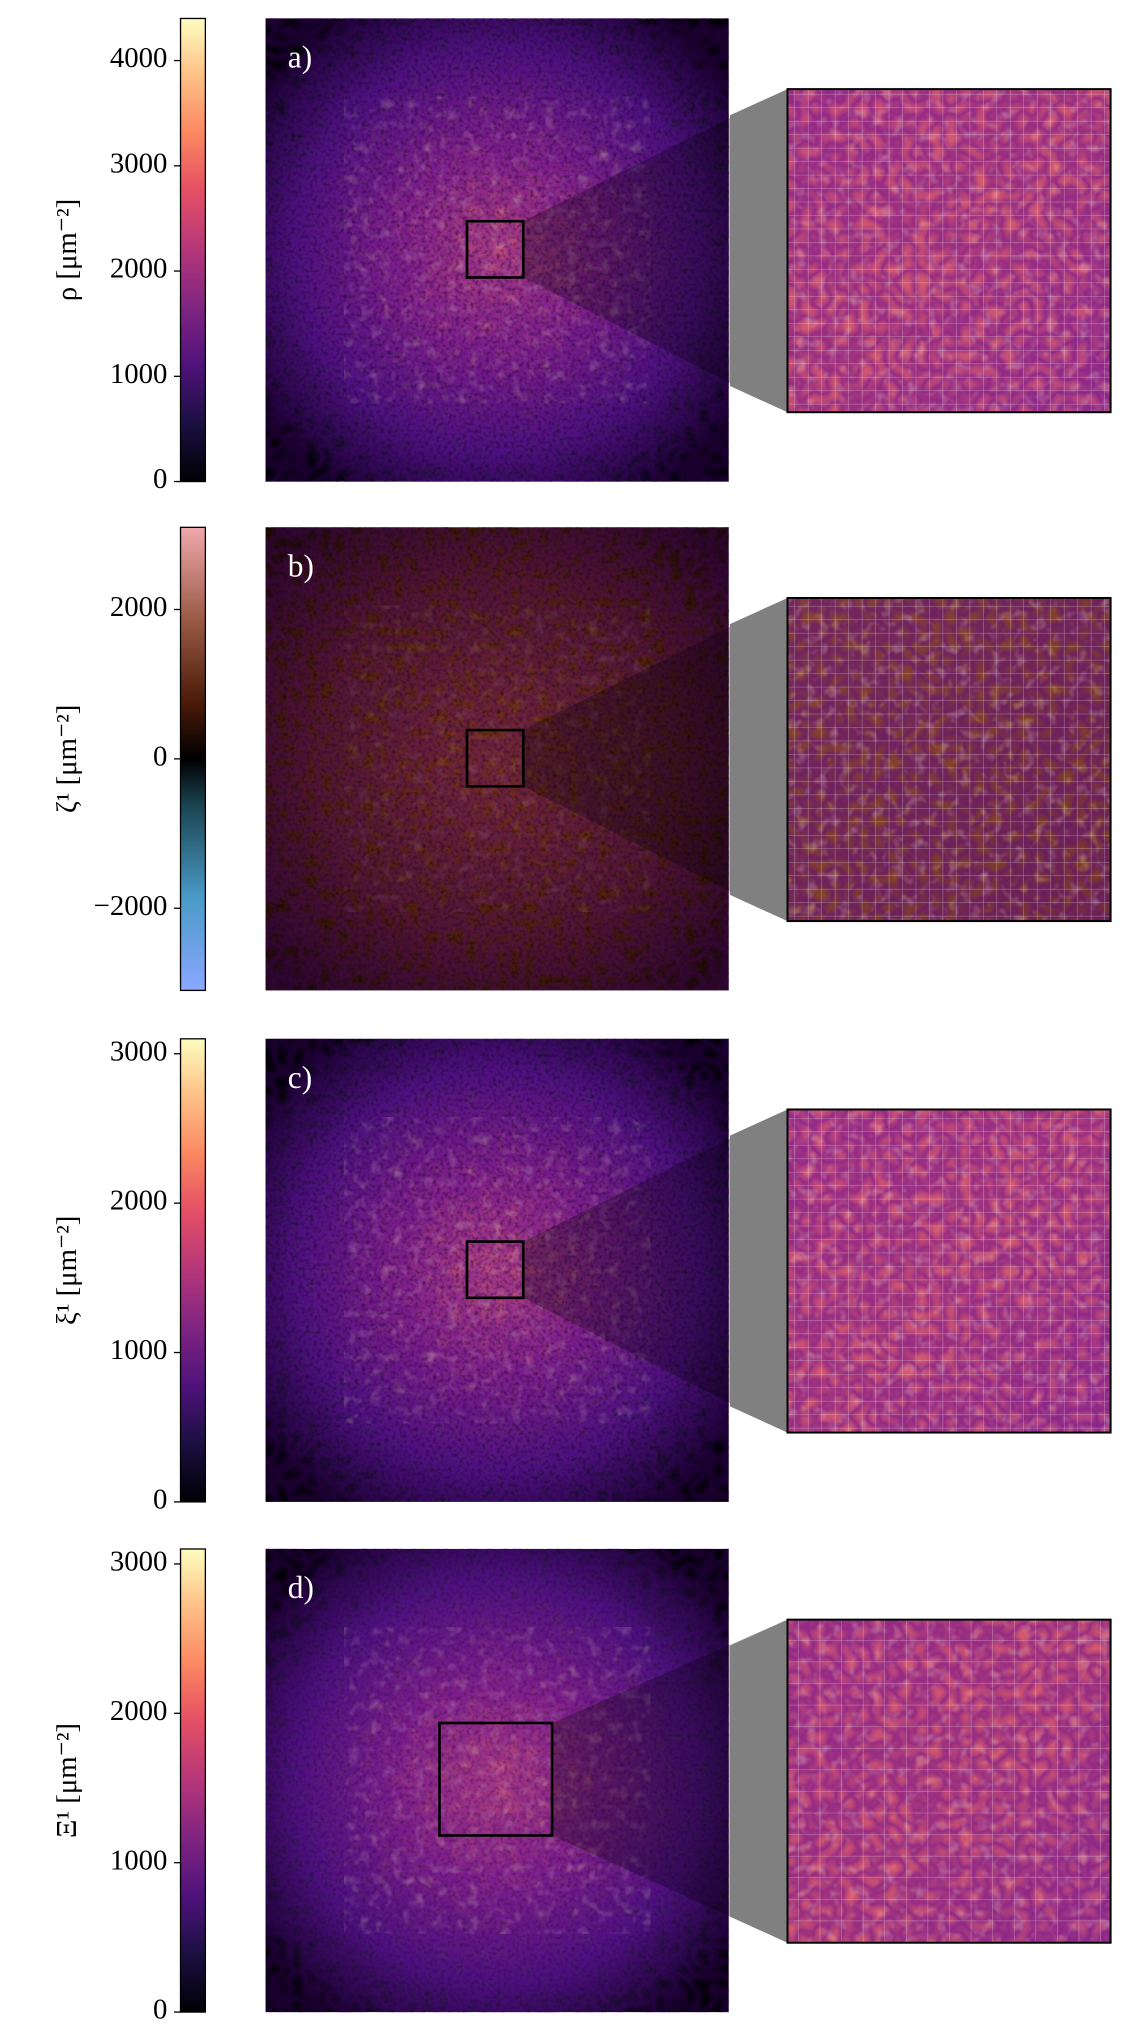 The height and width of the screenshot is (2041, 1125). Describe the element at coordinates (67, 1780) in the screenshot. I see `colorbar-label: Ξ¹ [μm⁻²]` at that location.